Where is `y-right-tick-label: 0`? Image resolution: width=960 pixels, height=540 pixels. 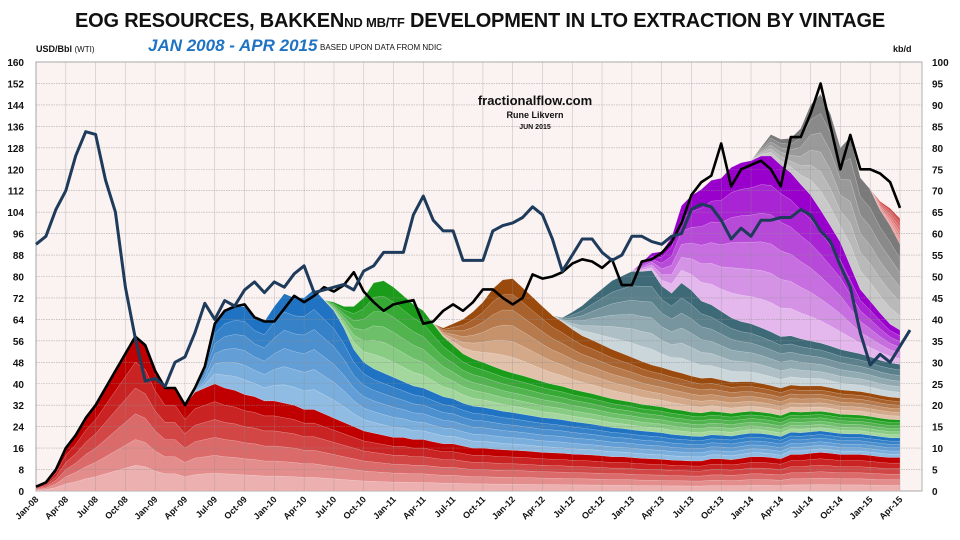 y-right-tick-label: 0 is located at coordinates (935, 492).